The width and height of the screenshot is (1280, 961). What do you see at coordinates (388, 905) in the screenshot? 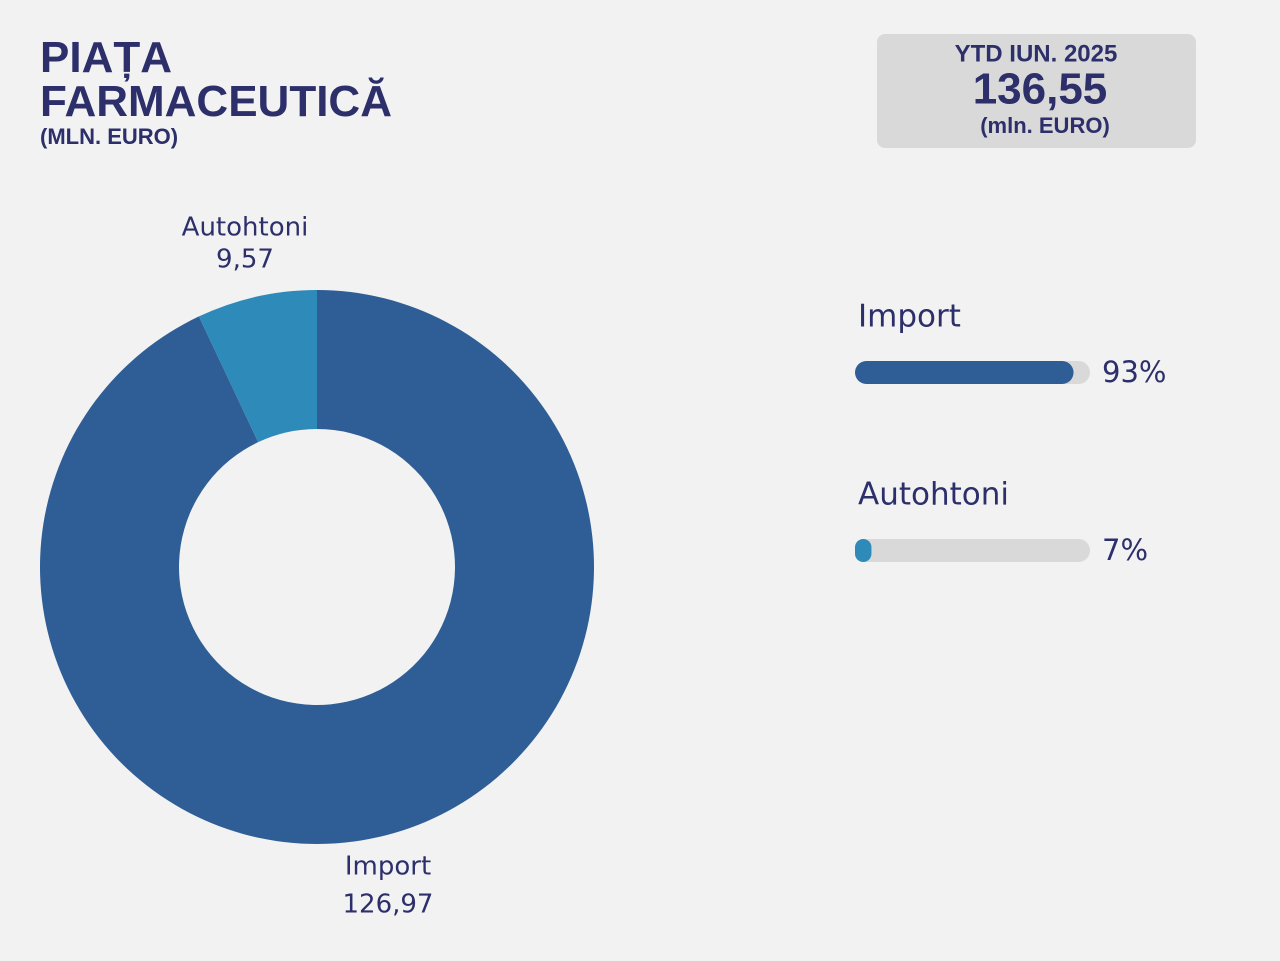
I see `segment-value: 126,97` at bounding box center [388, 905].